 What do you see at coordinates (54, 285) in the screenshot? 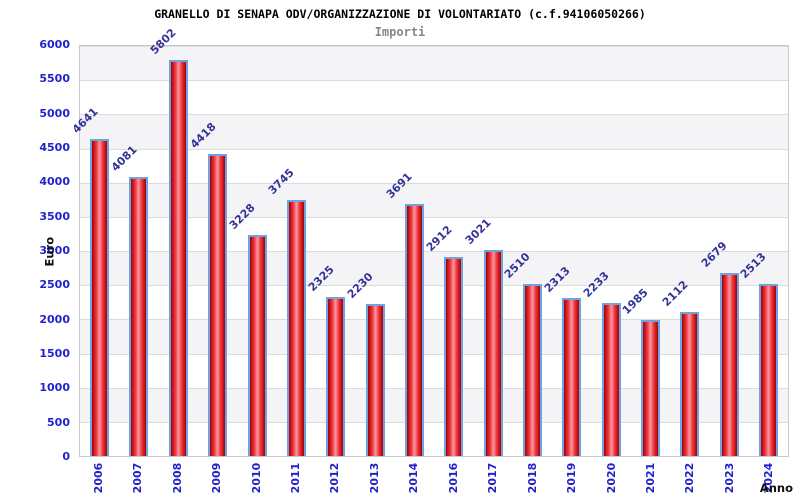
I see `y-tick-label: 2500` at bounding box center [54, 285].